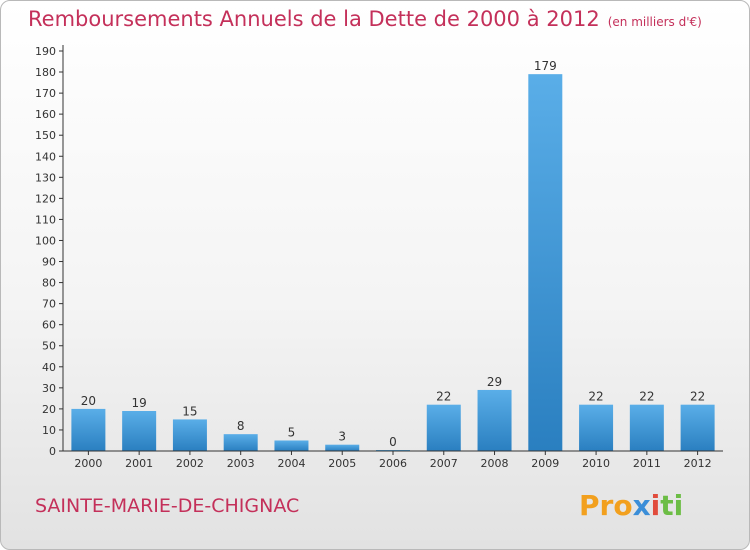 The width and height of the screenshot is (750, 550). What do you see at coordinates (45, 72) in the screenshot?
I see `y-tick-label: 180` at bounding box center [45, 72].